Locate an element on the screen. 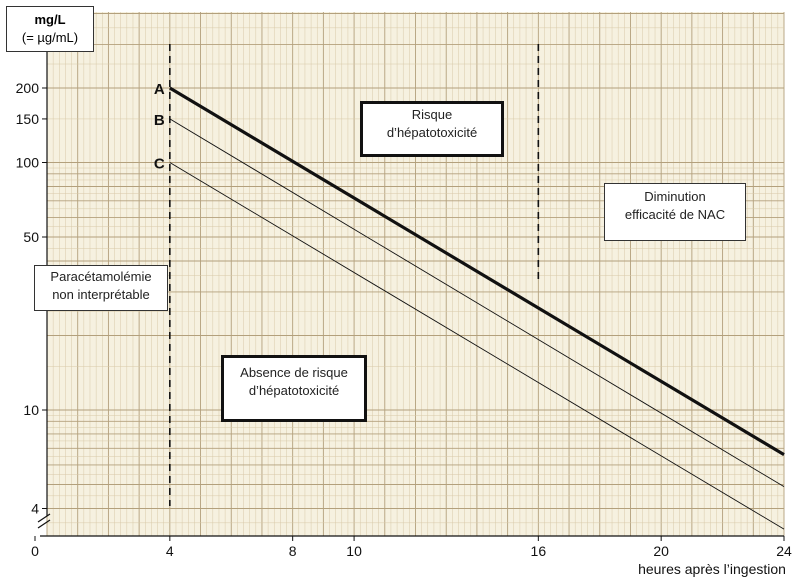  series-labels: AB C is located at coordinates (159, 127).